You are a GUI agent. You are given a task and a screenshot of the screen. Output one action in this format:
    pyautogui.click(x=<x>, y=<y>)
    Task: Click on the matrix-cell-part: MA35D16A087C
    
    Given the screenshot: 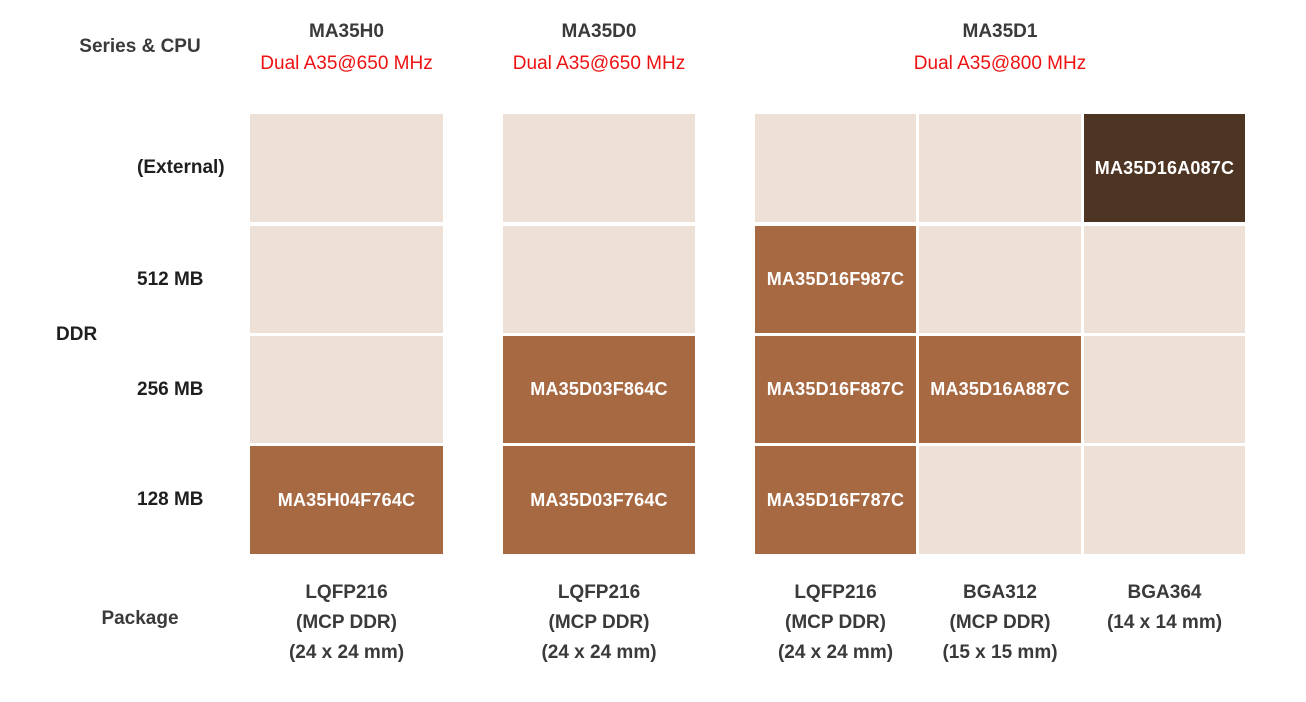 What is the action you would take?
    pyautogui.click(x=1164, y=168)
    